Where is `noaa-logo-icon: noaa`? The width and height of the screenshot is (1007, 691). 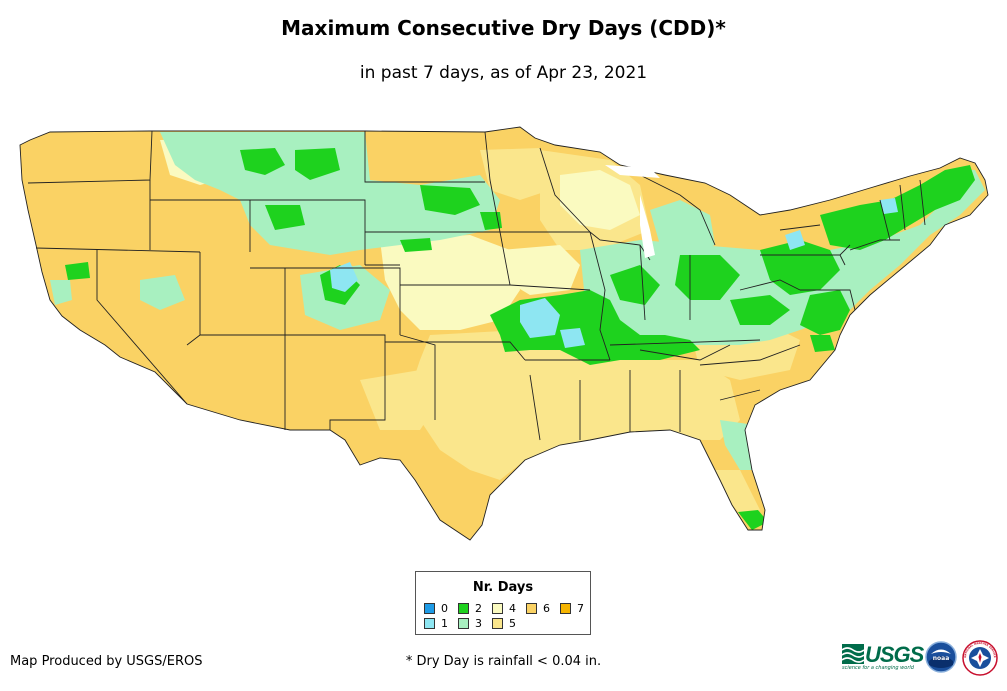 noaa-logo-icon: noaa is located at coordinates (941, 657).